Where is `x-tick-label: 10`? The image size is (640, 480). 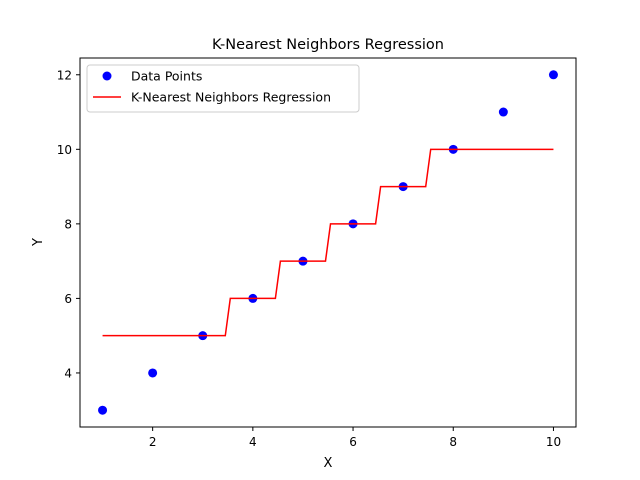 x-tick-label: 10 is located at coordinates (553, 442).